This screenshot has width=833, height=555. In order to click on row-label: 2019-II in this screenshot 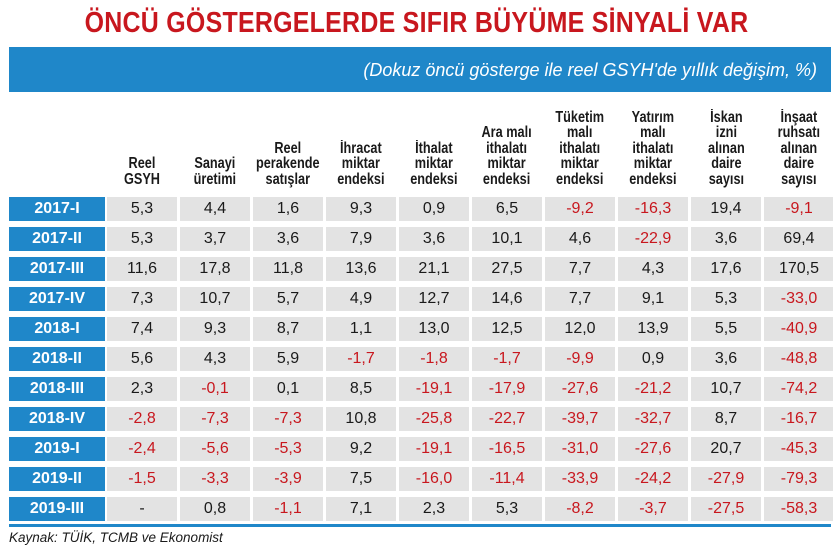, I will do `click(57, 479)`.